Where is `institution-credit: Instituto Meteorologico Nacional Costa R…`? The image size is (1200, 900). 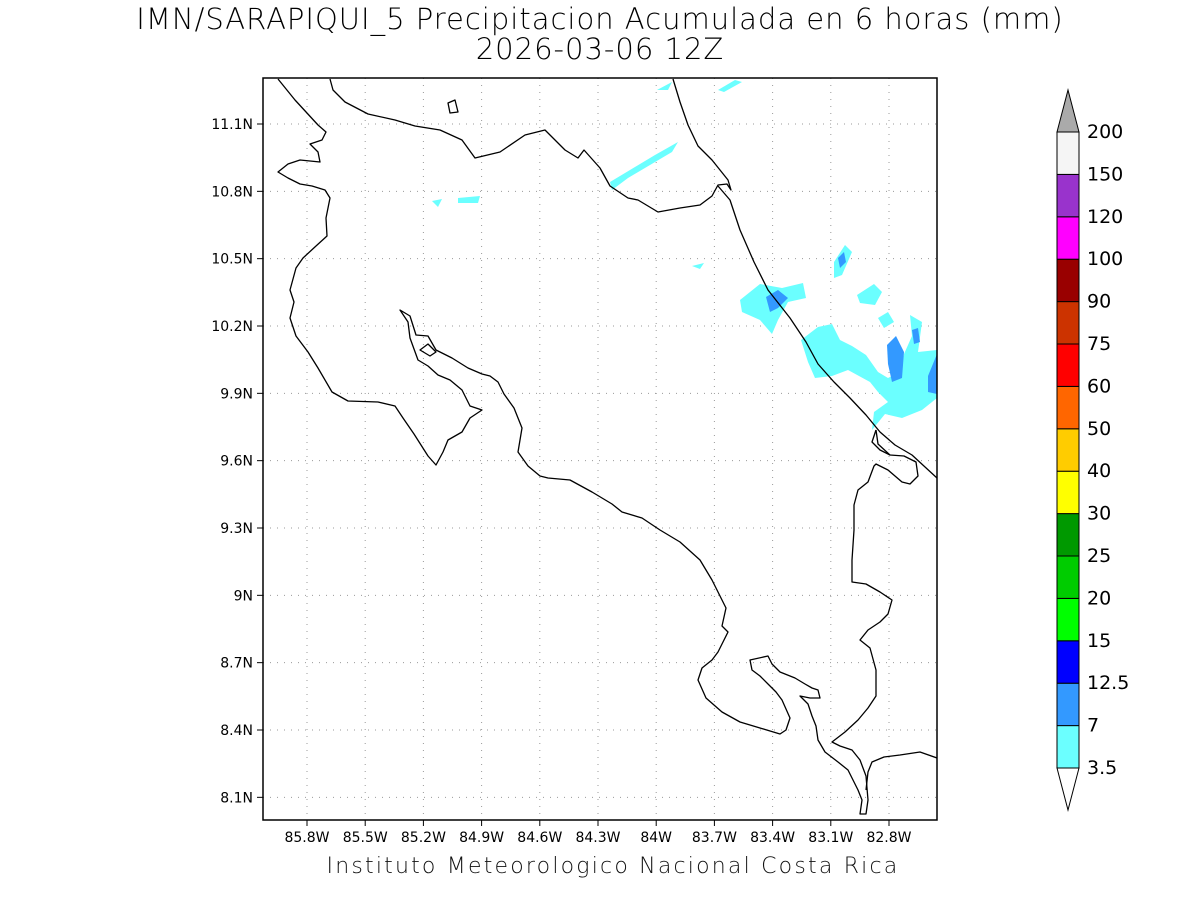 institution-credit: Instituto Meteorologico Nacional Costa R… is located at coordinates (613, 866).